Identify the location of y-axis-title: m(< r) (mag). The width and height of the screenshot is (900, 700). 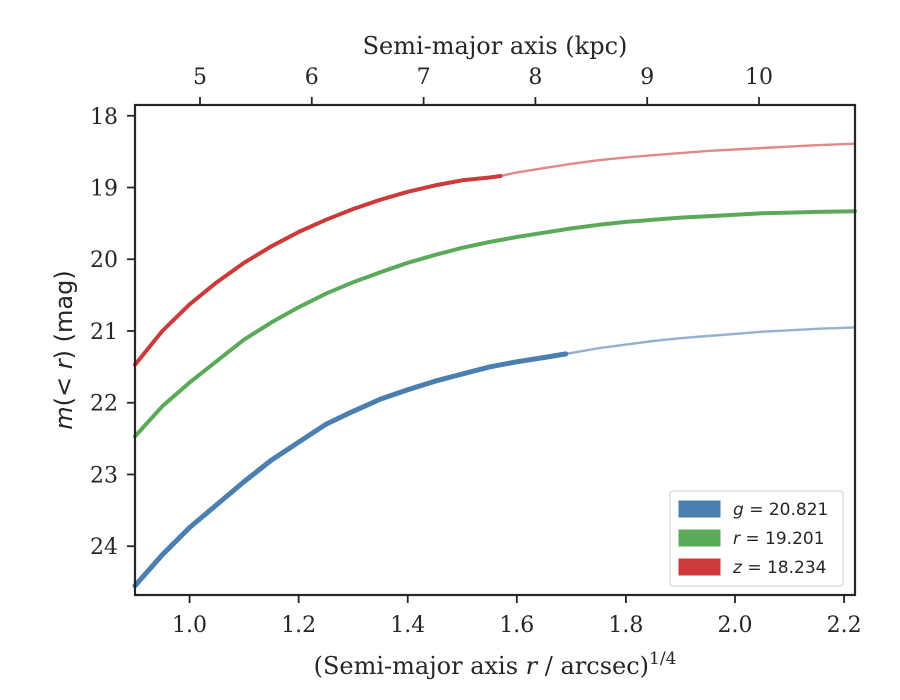
(64, 349).